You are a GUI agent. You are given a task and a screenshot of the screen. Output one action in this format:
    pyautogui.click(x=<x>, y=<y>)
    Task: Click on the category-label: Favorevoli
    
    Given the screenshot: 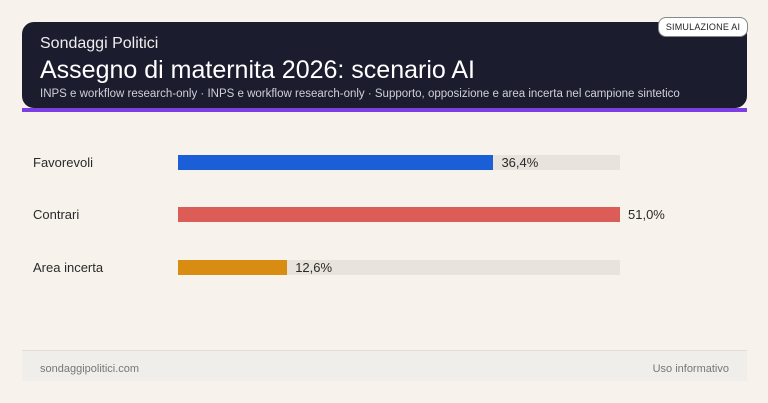 What is the action you would take?
    pyautogui.click(x=63, y=162)
    